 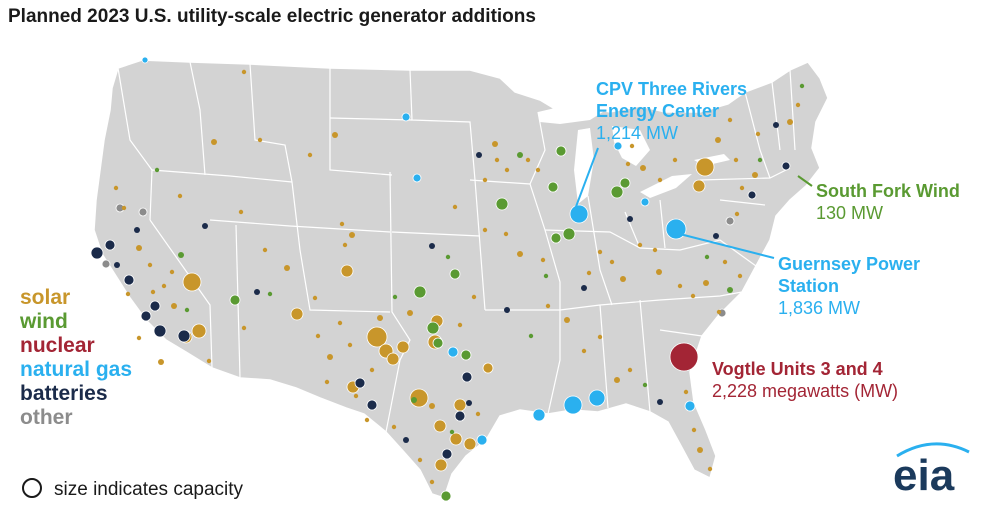 What do you see at coordinates (76, 369) in the screenshot?
I see `legend-natural-gas: natural gas` at bounding box center [76, 369].